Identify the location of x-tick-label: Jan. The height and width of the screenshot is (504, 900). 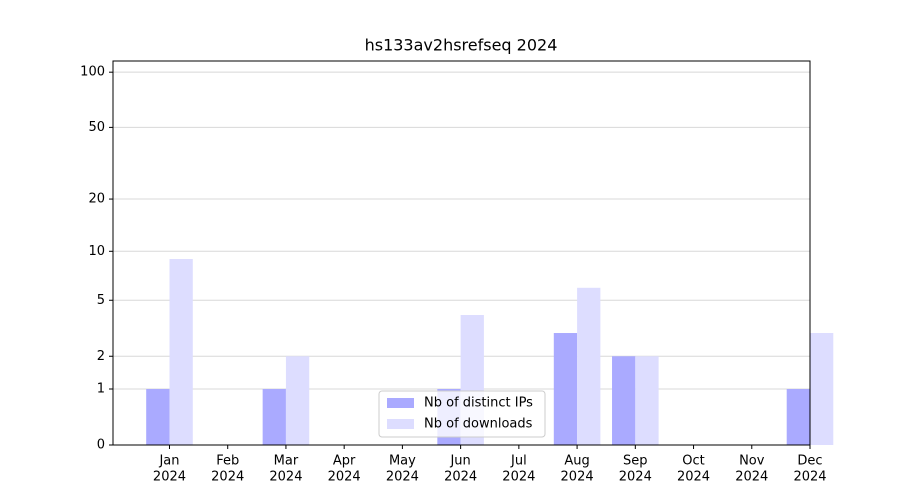
(168, 461).